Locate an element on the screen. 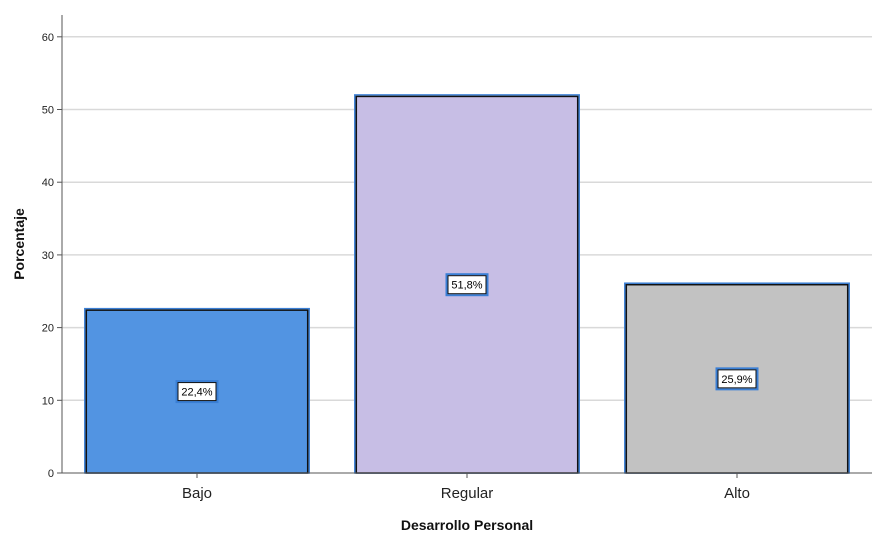 The height and width of the screenshot is (539, 885). x-category-label: Bajo is located at coordinates (197, 493).